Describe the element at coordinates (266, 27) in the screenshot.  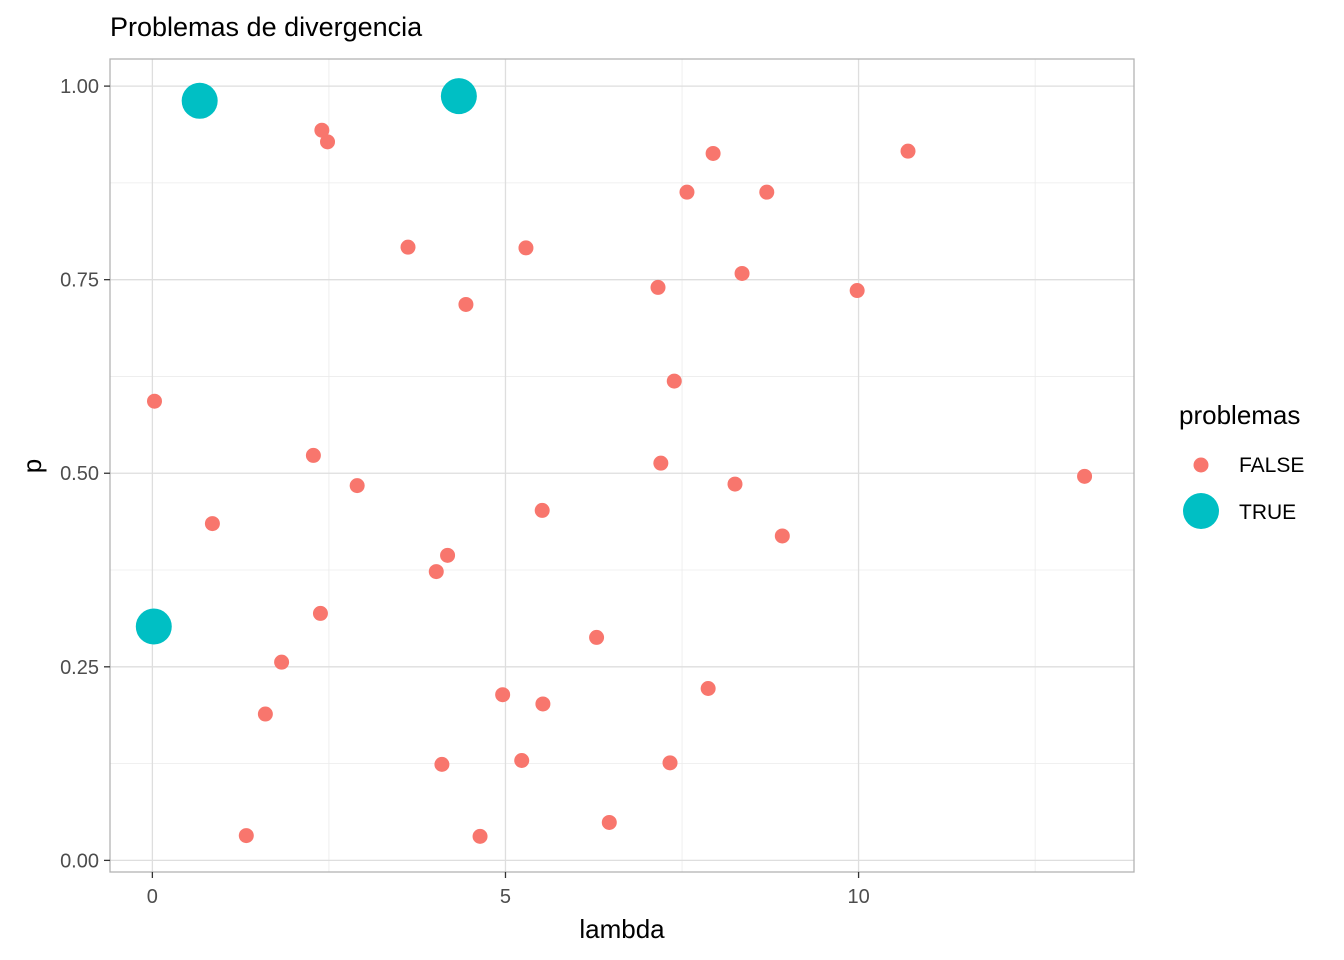
I see `chart-title: Problemas de divergencia` at that location.